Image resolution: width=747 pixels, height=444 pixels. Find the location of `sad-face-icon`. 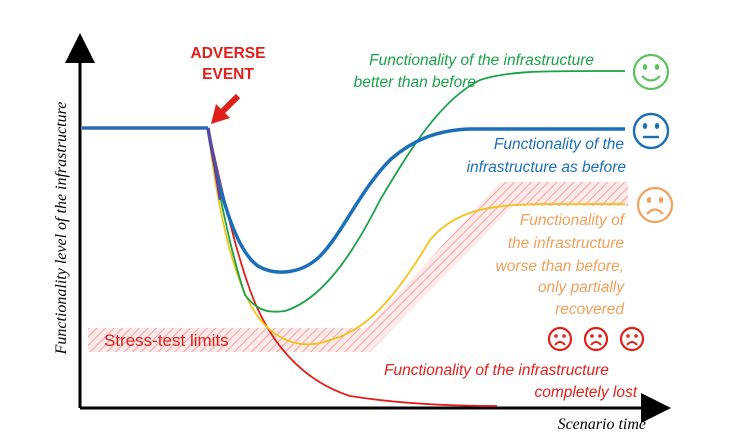

sad-face-icon is located at coordinates (655, 205).